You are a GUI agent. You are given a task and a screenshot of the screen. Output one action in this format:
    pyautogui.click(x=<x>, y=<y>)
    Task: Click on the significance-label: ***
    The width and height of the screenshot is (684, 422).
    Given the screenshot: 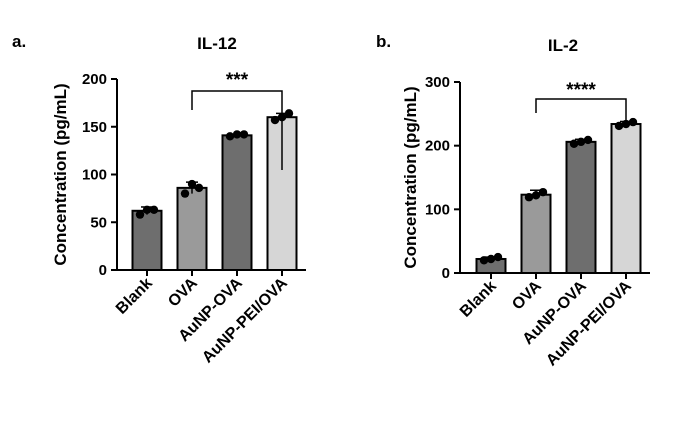 What is the action you would take?
    pyautogui.click(x=237, y=80)
    